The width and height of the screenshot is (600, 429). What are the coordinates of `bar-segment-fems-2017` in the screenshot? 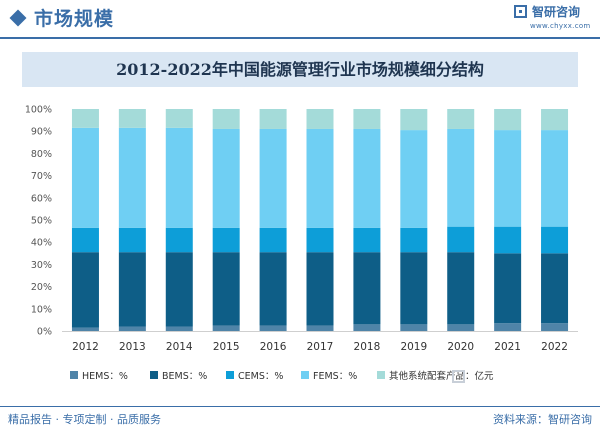 It's located at (320, 178).